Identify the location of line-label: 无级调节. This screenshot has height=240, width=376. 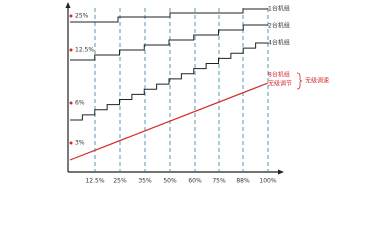
(280, 84).